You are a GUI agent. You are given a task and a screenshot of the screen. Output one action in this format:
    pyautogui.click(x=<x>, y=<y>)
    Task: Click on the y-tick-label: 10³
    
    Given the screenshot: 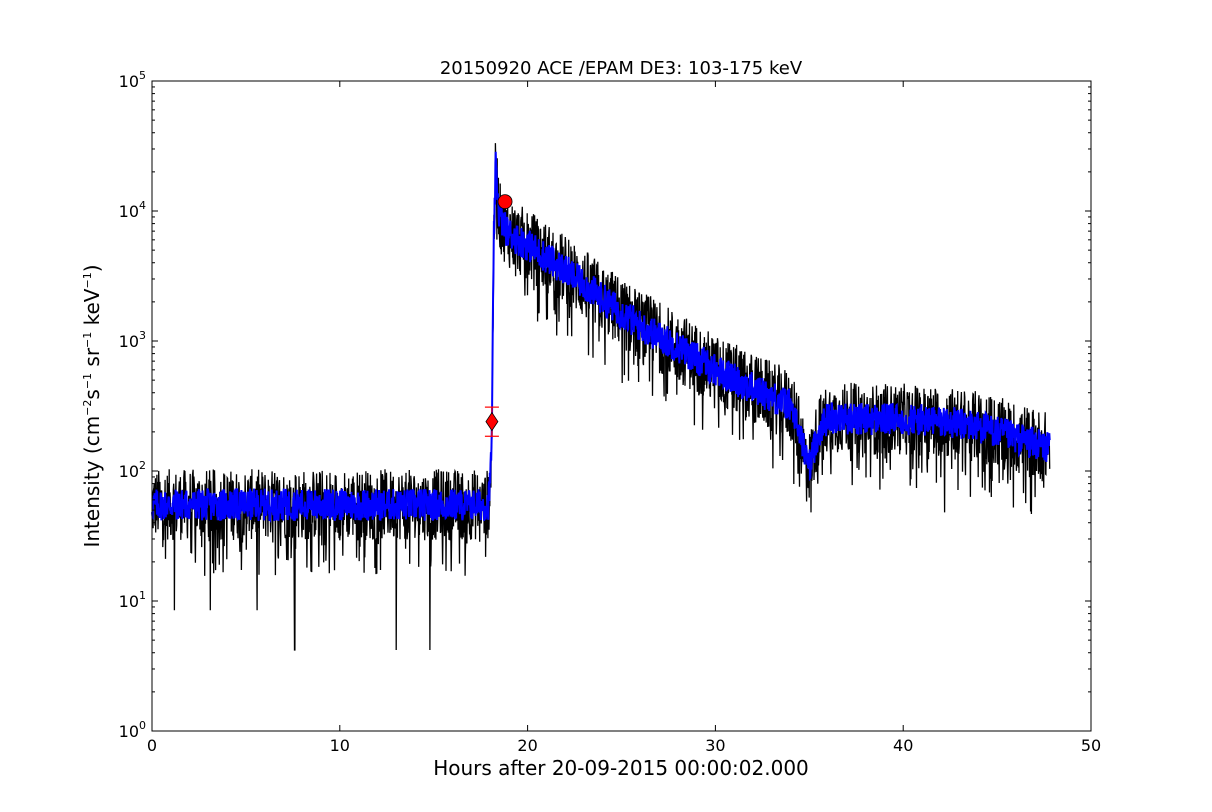 What is the action you would take?
    pyautogui.click(x=132, y=340)
    